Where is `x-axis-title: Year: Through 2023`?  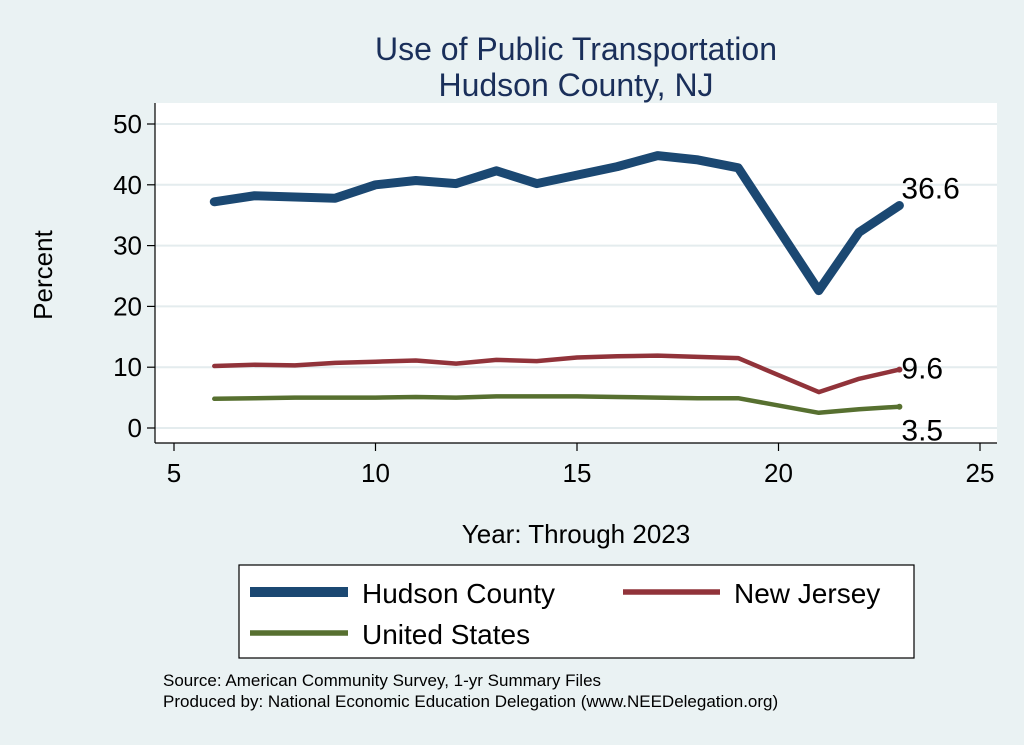
x-axis-title: Year: Through 2023 is located at coordinates (576, 534).